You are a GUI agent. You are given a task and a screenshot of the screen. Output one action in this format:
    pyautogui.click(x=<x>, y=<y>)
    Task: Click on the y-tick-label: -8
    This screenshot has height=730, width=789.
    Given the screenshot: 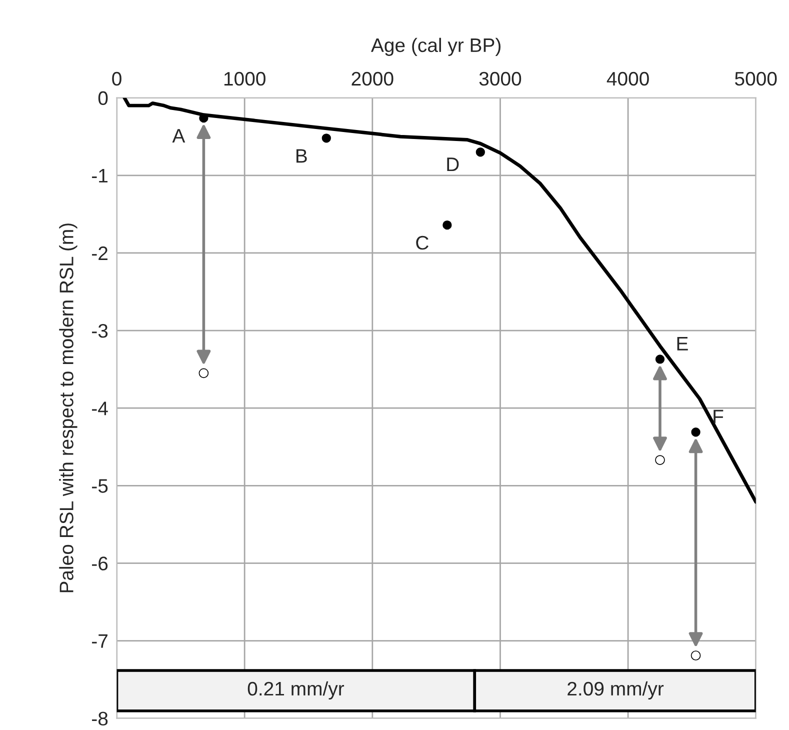 What is the action you would take?
    pyautogui.click(x=100, y=719)
    